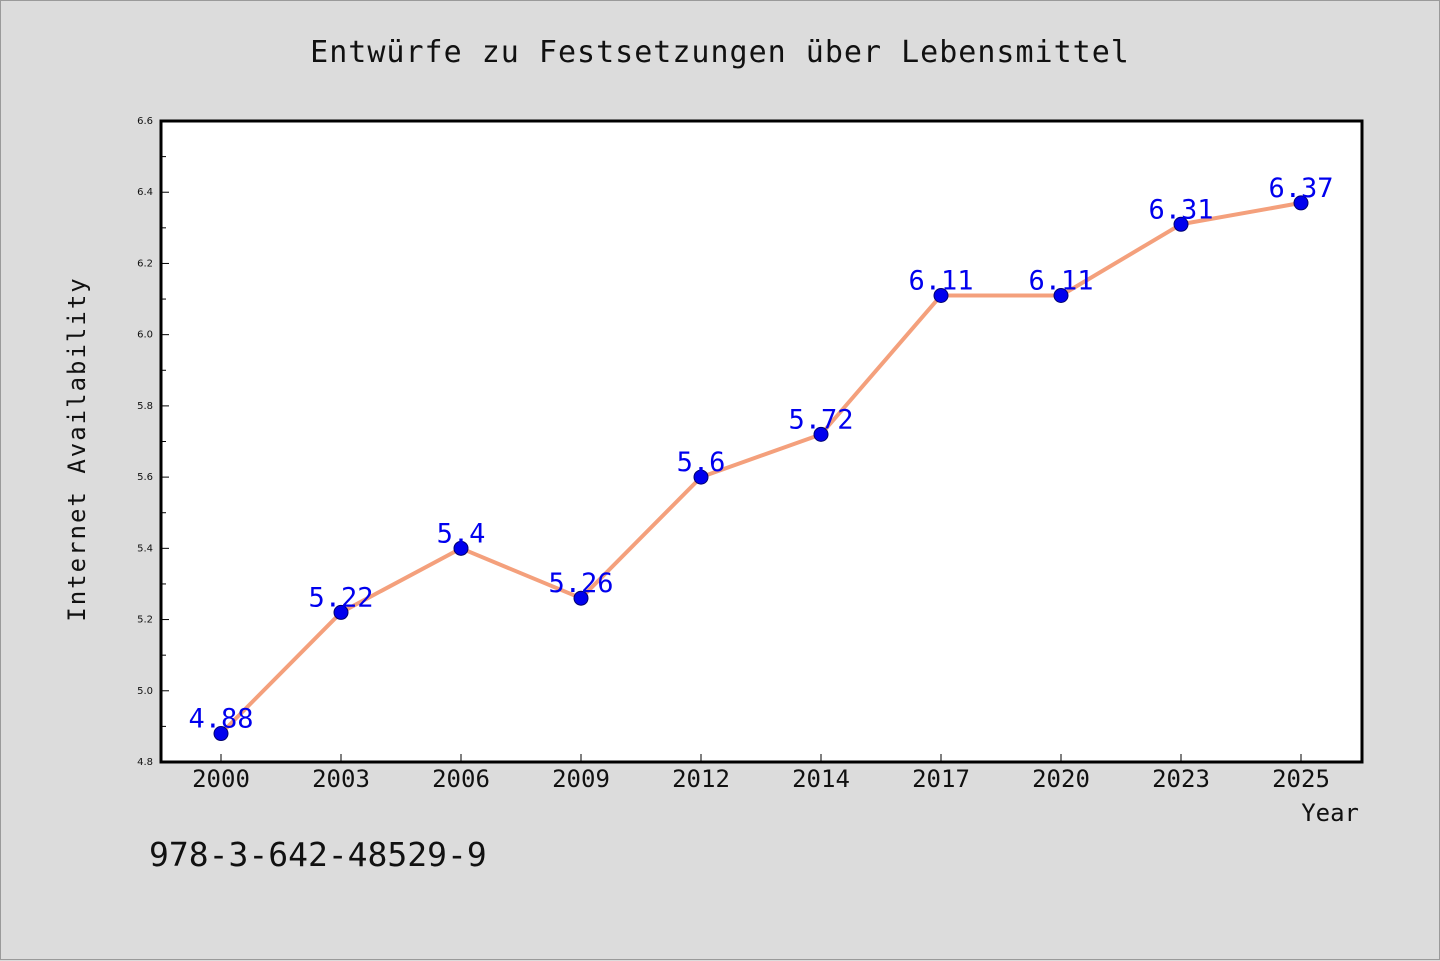 This screenshot has width=1440, height=961. What do you see at coordinates (221, 779) in the screenshot?
I see `x-tick-label: 2000` at bounding box center [221, 779].